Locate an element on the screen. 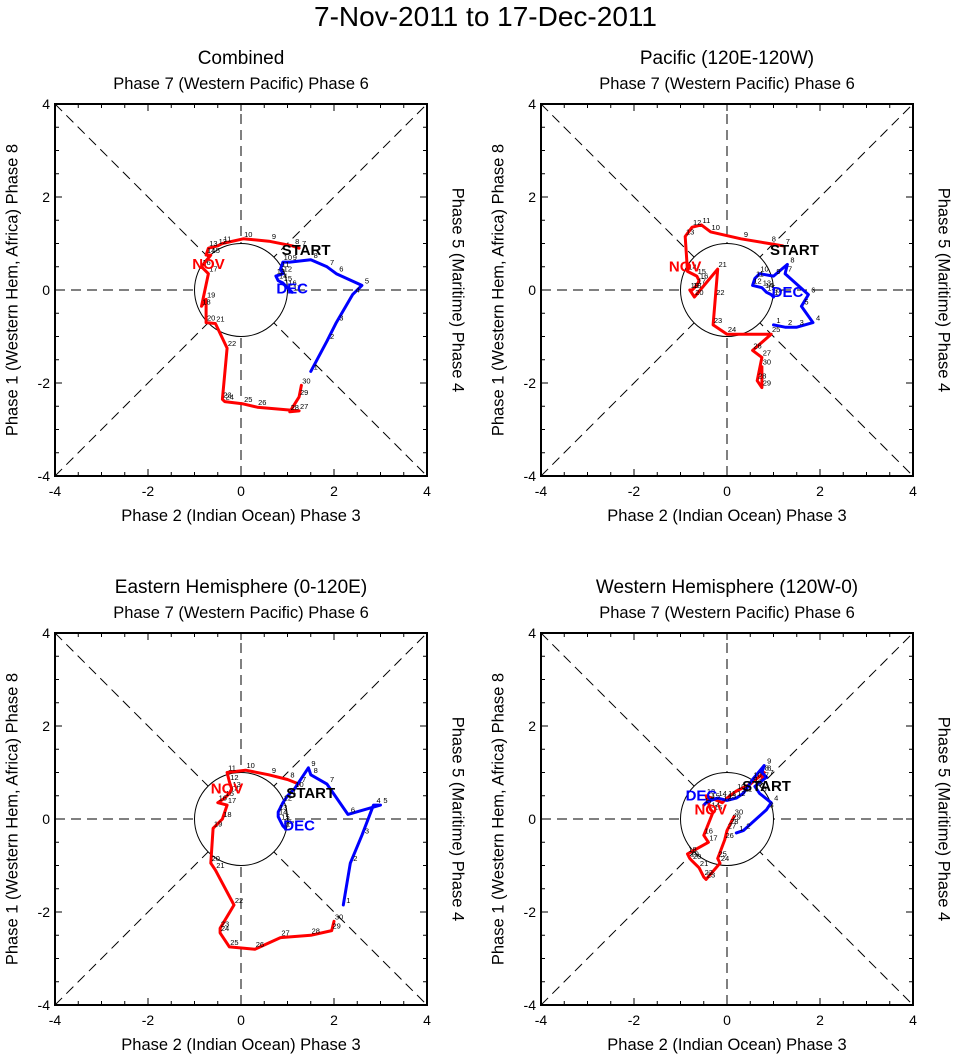 The height and width of the screenshot is (1058, 971). x-tick-label: -4 is located at coordinates (55, 1020).